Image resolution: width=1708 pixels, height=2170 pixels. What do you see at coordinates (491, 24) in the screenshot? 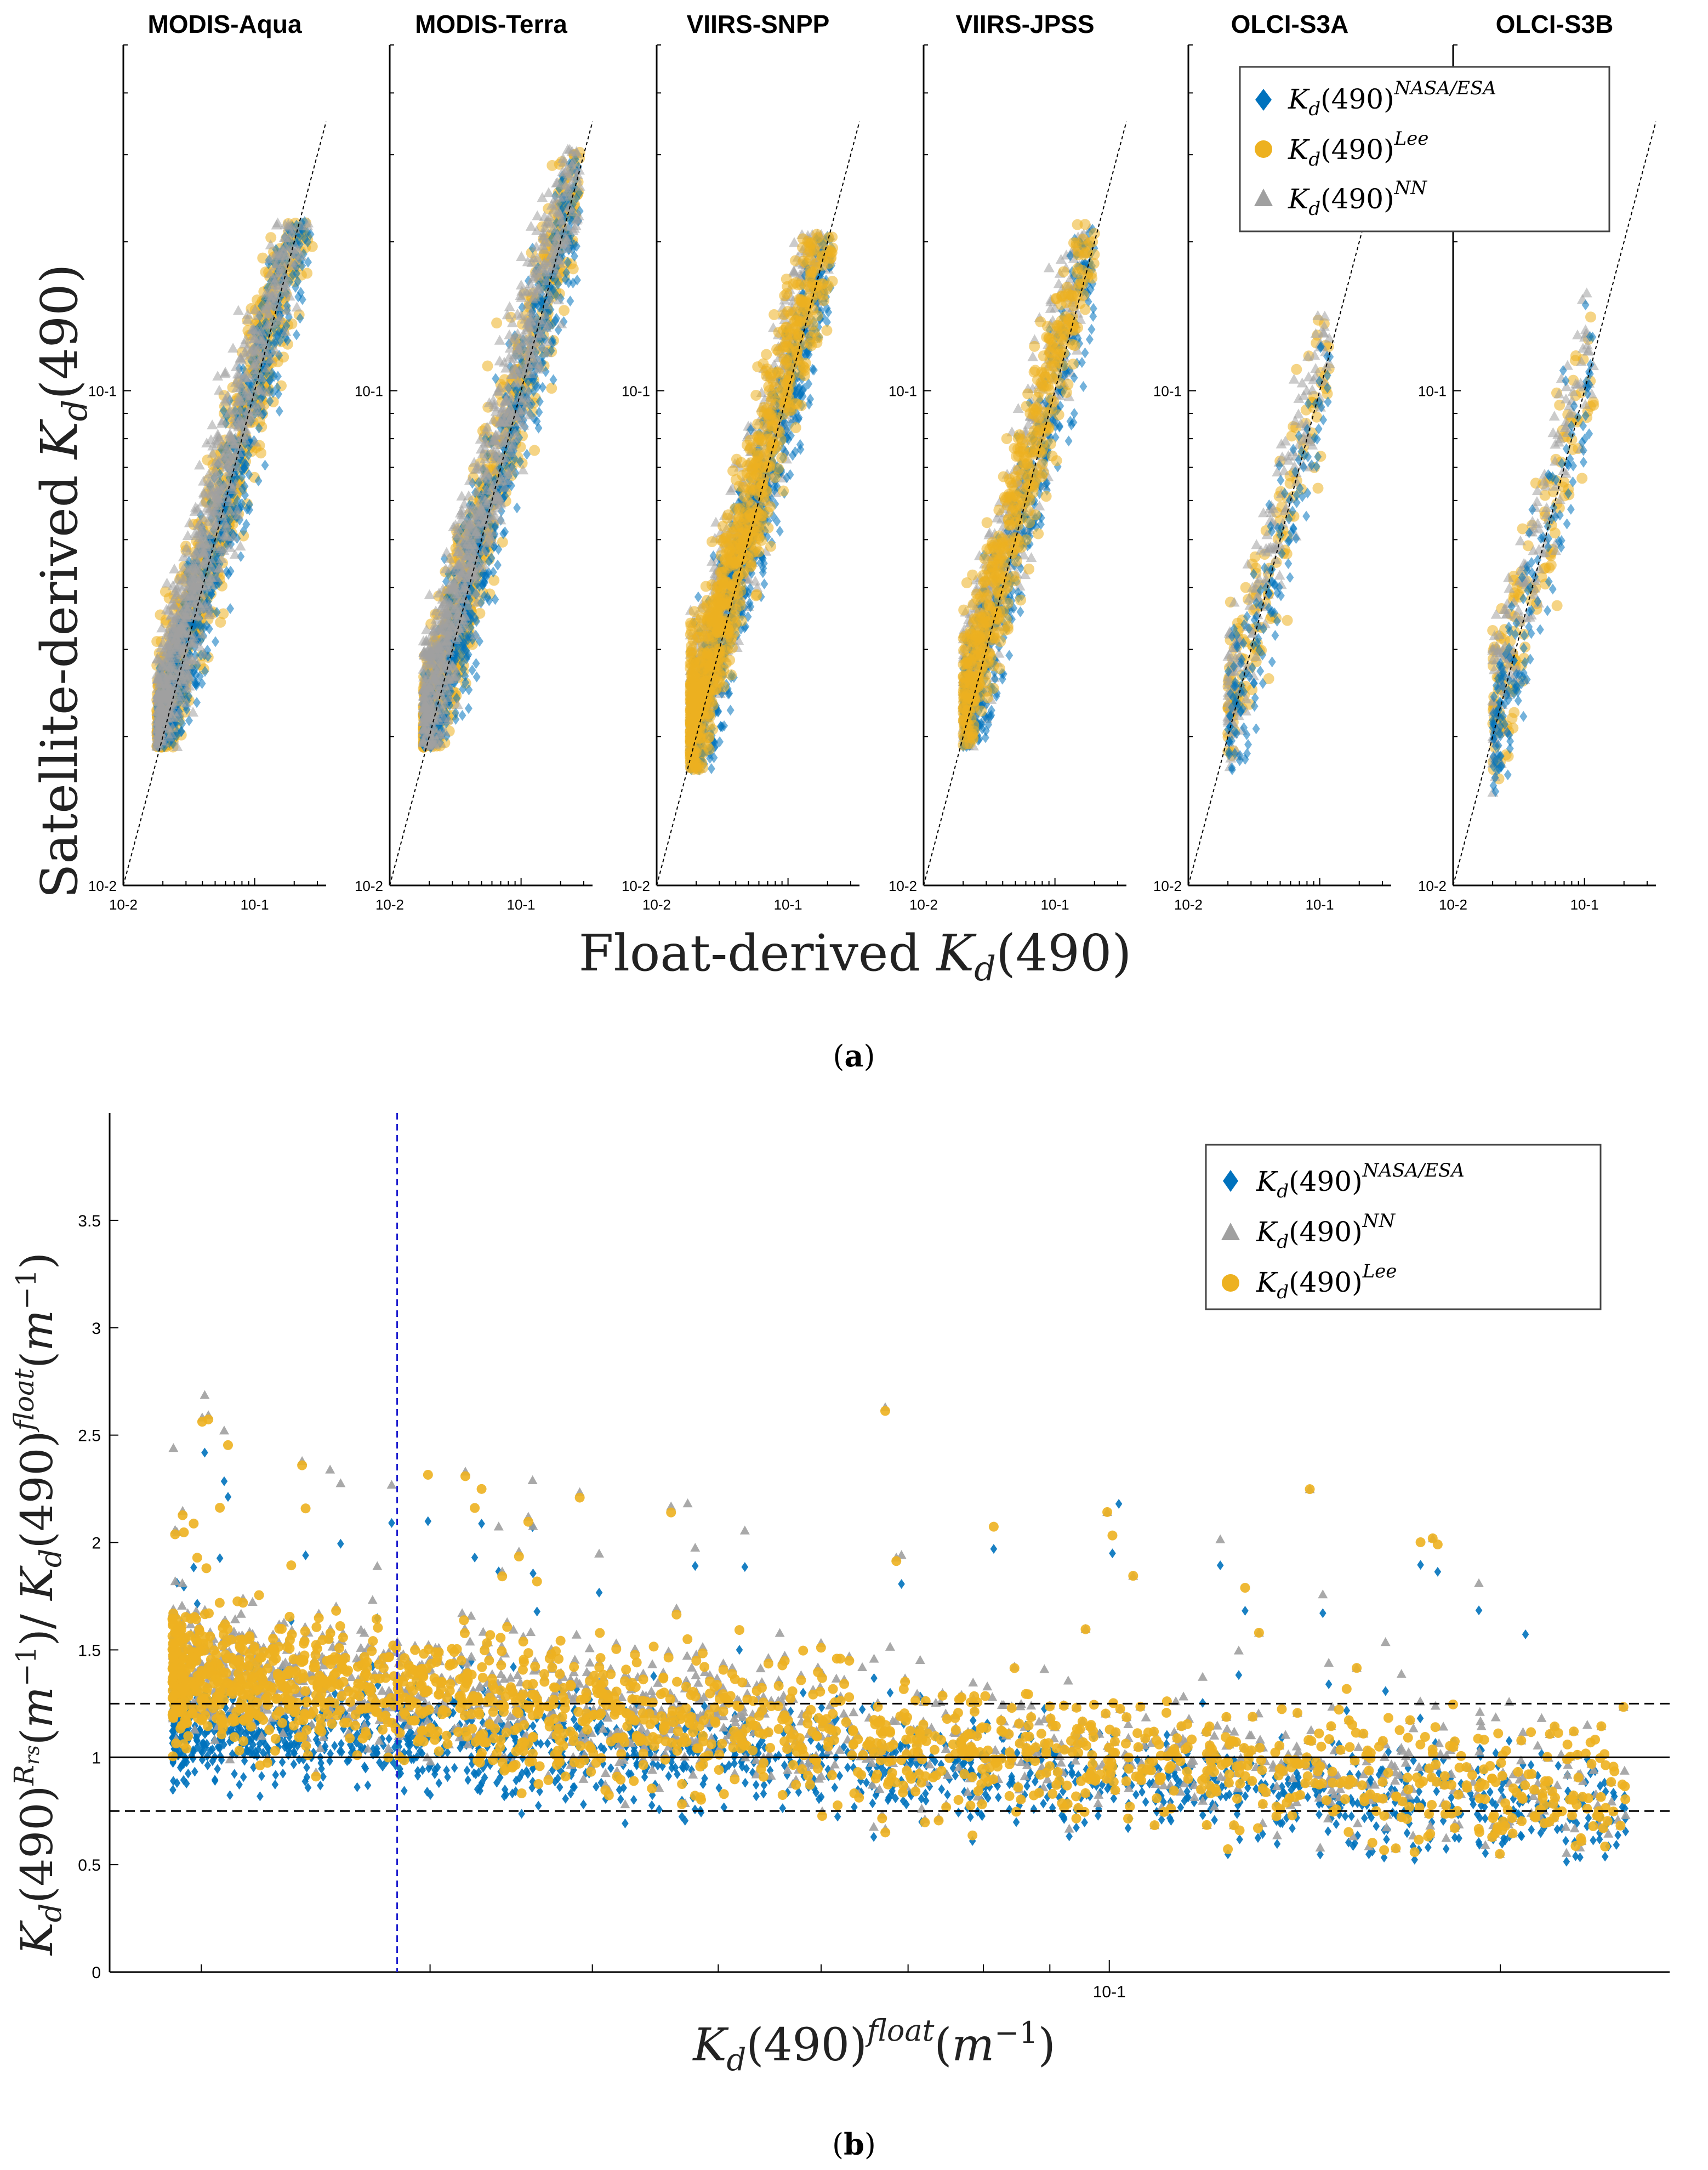
I see `panel-a-title-2: MODIS-Terra` at bounding box center [491, 24].